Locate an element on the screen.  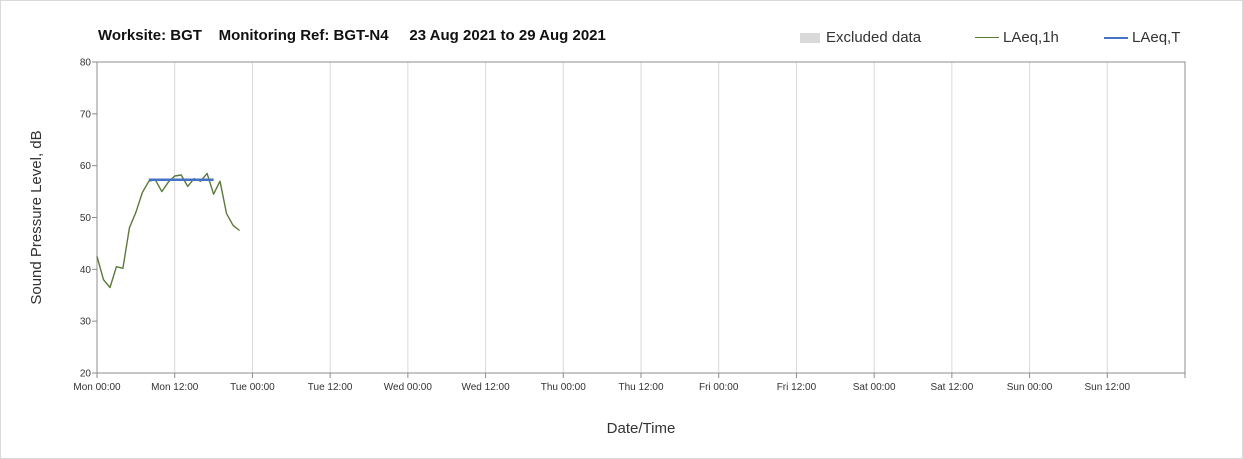
y-axis-title: Sound Pressure Level, dB is located at coordinates (36, 217).